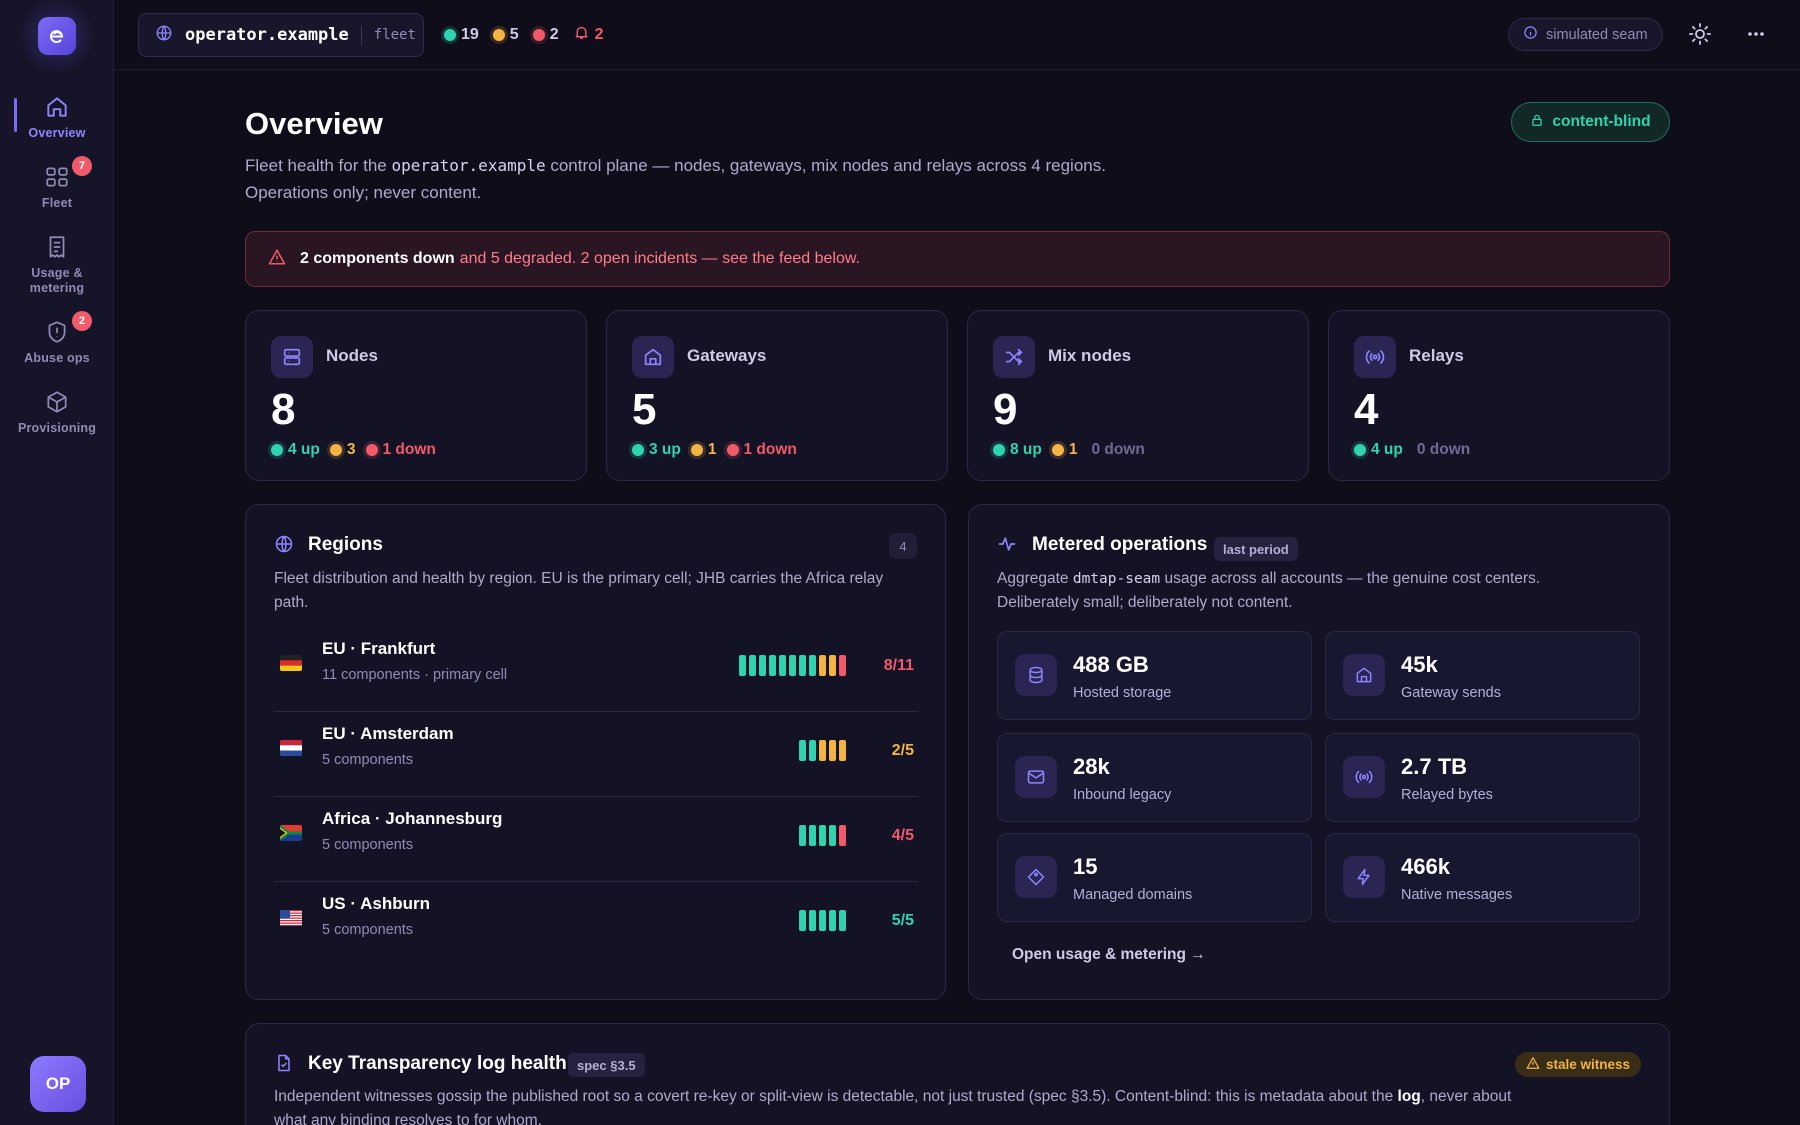 This screenshot has height=1125, width=1800. What do you see at coordinates (1109, 954) in the screenshot?
I see `open-usage-link: Open usage & metering →` at bounding box center [1109, 954].